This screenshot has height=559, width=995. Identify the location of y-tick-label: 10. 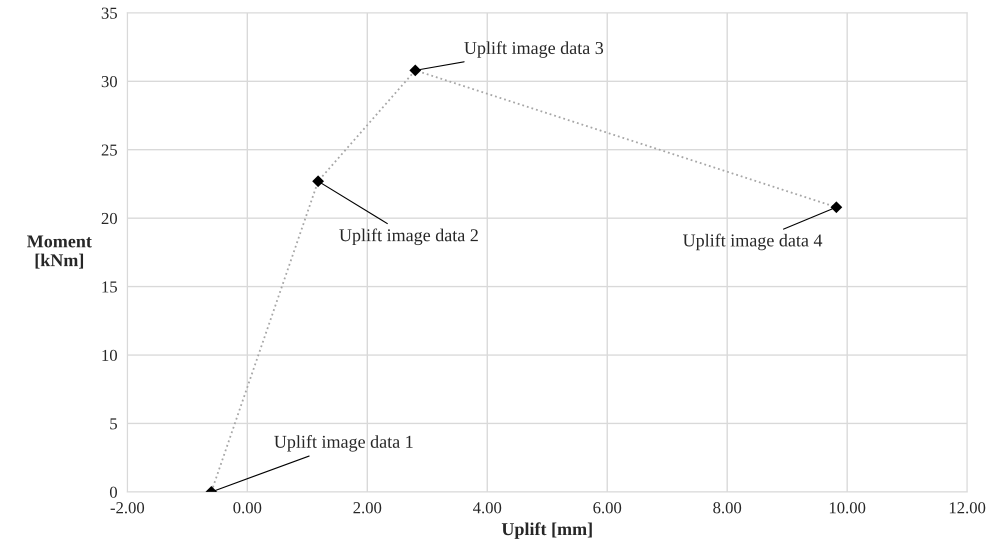
(109, 355).